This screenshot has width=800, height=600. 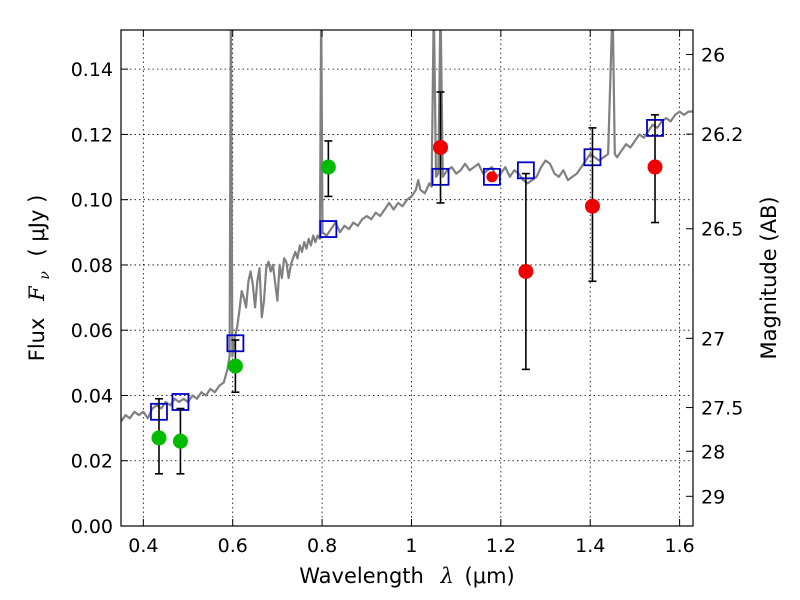 I want to click on y-tick-label: 0.06, so click(x=92, y=331).